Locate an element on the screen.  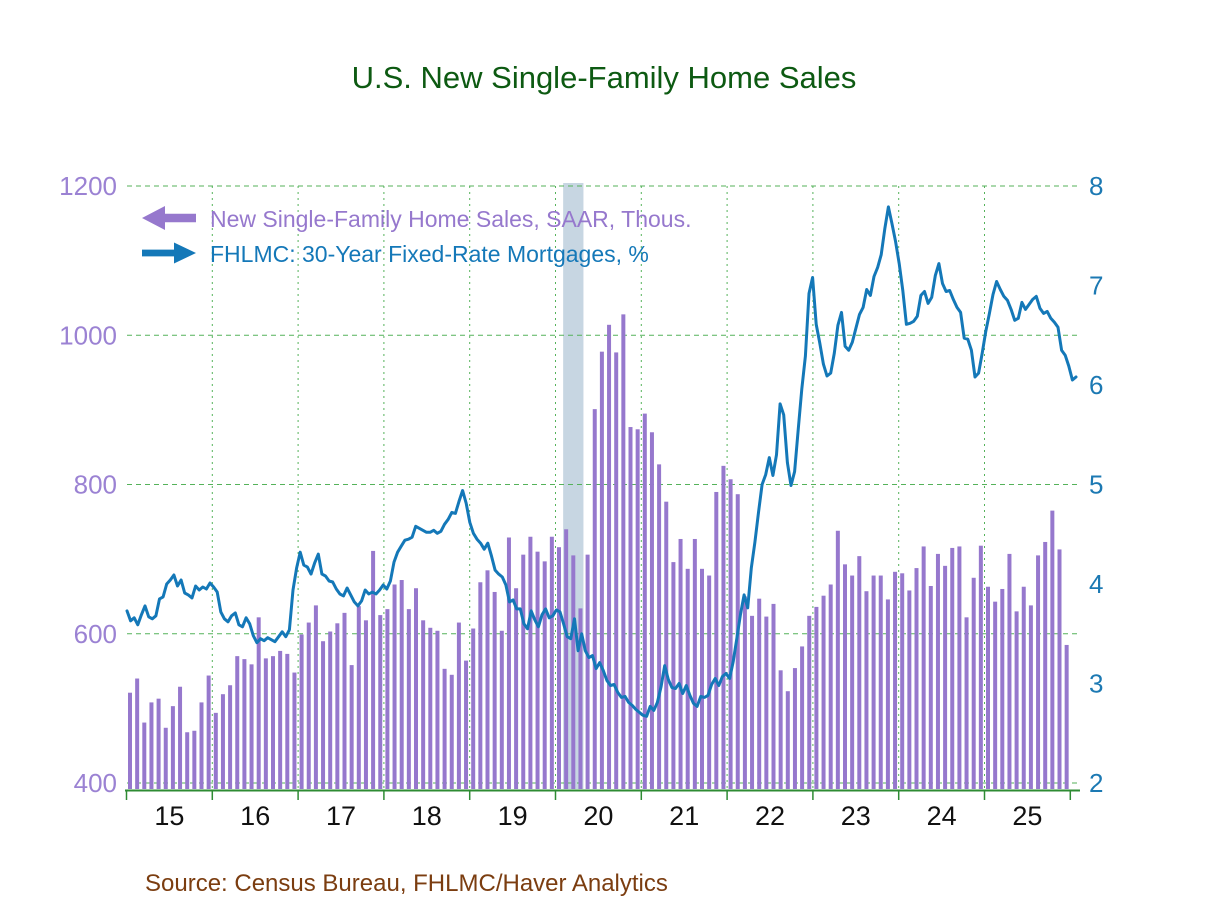
x-year-label: 23 is located at coordinates (856, 816).